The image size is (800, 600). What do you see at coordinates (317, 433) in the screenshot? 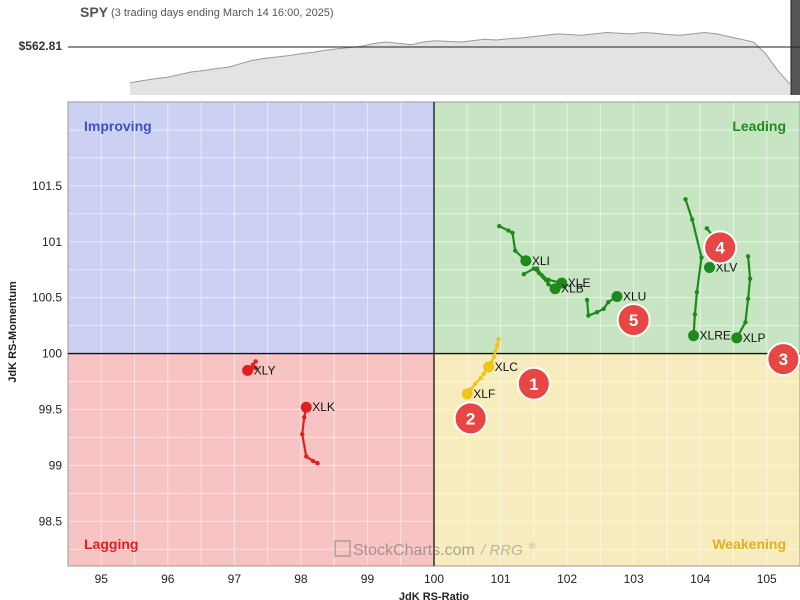
I see `tail-xlk: XLK` at bounding box center [317, 433].